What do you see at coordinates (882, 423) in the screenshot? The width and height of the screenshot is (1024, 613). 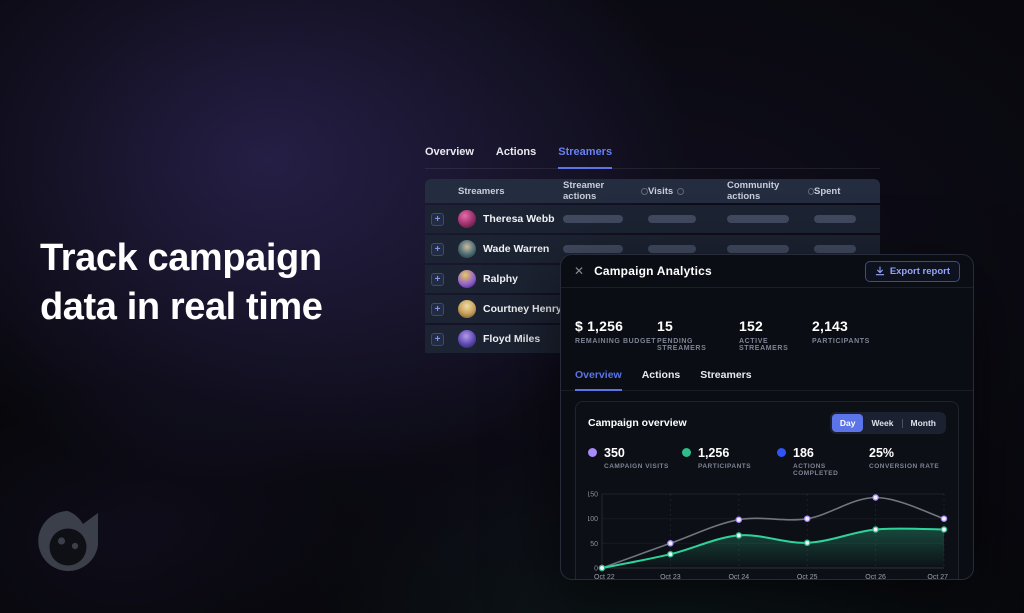 I see `range-week-button: Week` at bounding box center [882, 423].